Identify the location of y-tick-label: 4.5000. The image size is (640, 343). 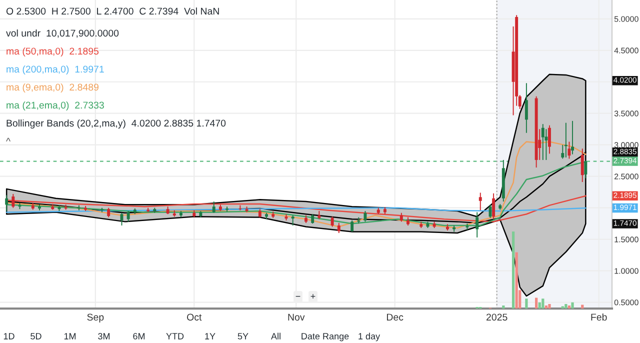
(626, 51).